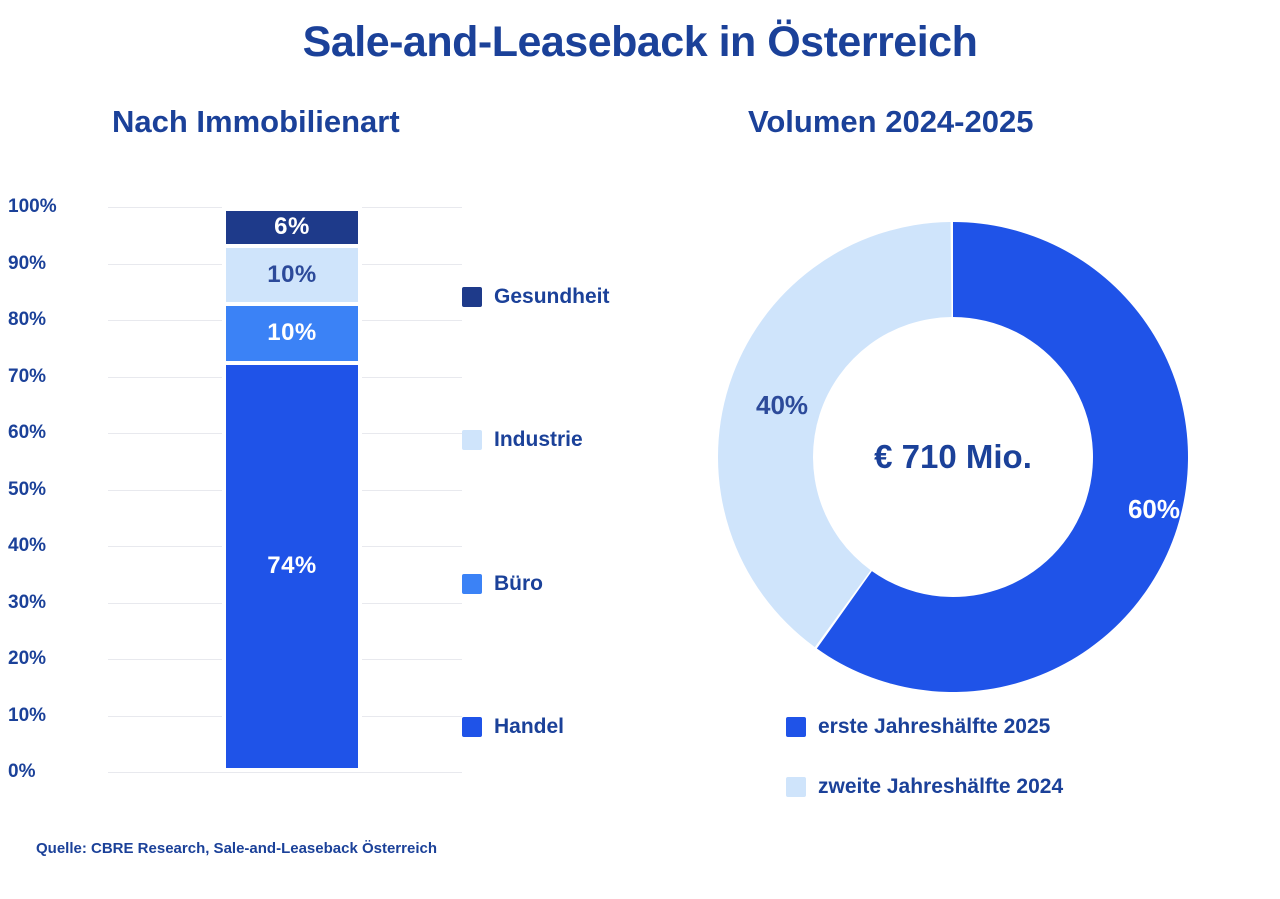  What do you see at coordinates (518, 583) in the screenshot?
I see `legend-item-label: Büro` at bounding box center [518, 583].